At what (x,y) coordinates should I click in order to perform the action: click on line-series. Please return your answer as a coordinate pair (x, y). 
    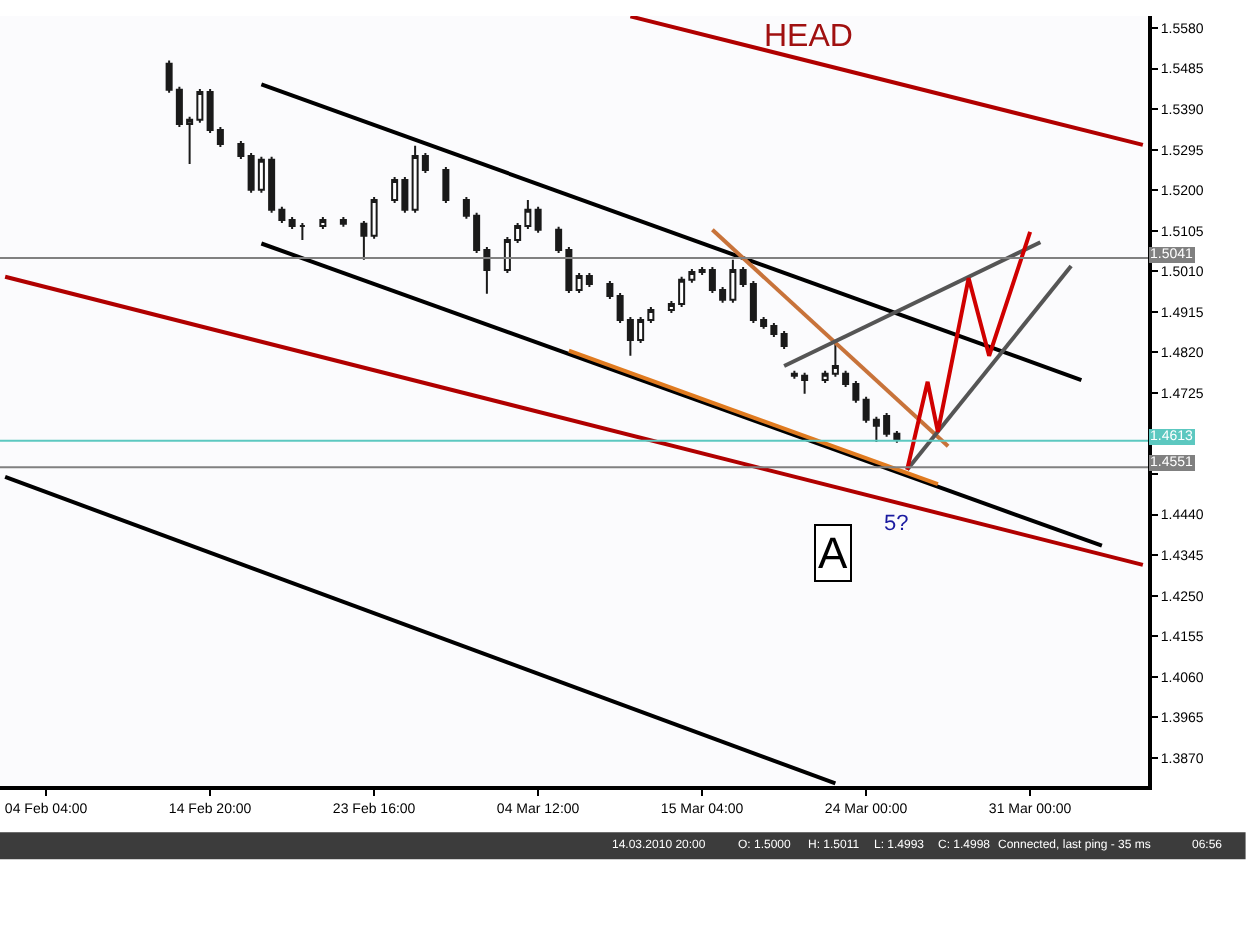
    Looking at the image, I should click on (969, 350).